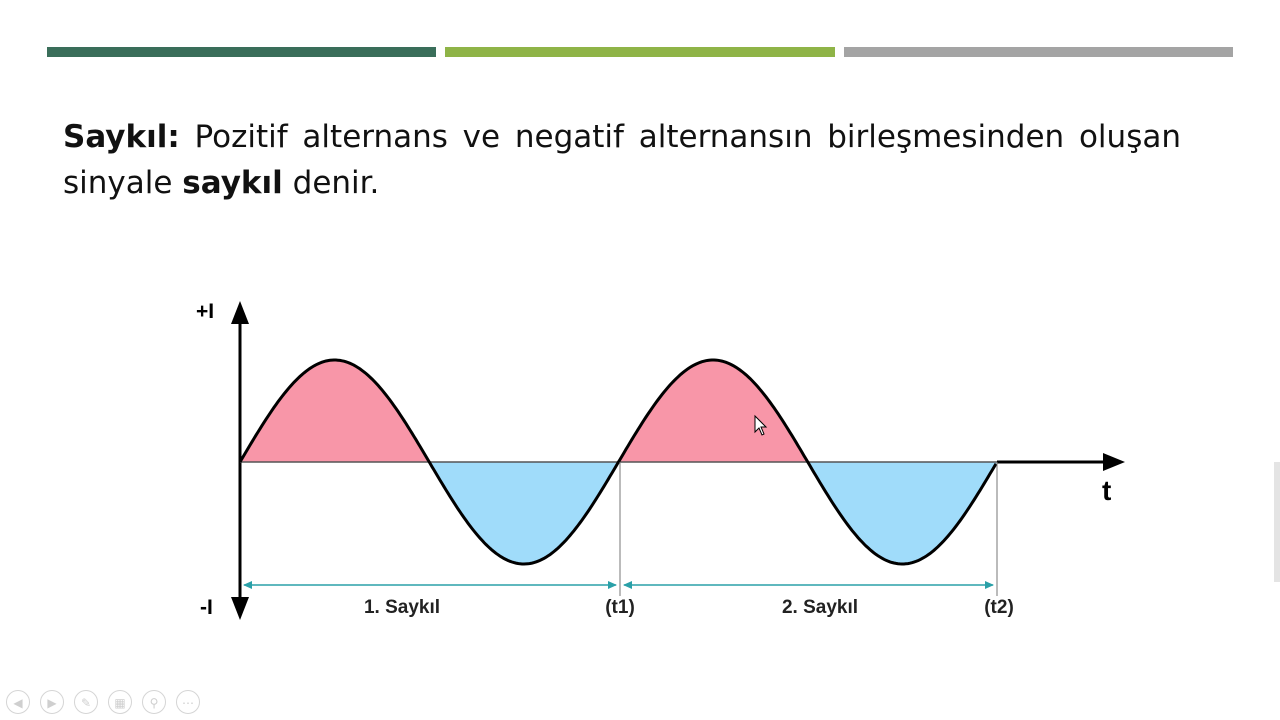 This screenshot has width=1280, height=720. Describe the element at coordinates (206, 607) in the screenshot. I see `y-axis-bottom-label: -I` at that location.